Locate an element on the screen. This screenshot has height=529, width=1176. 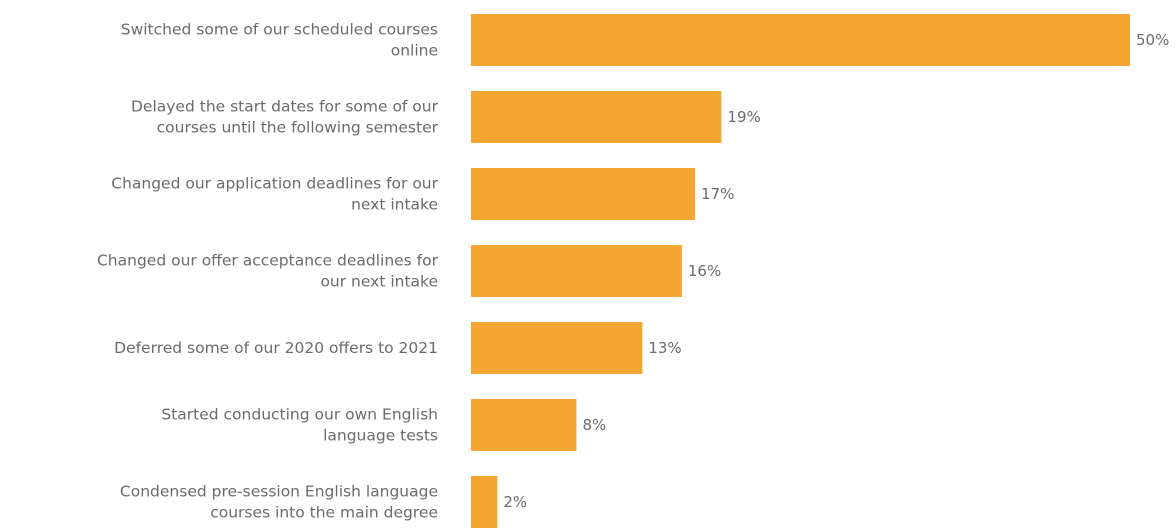
category-label-5: Deferred some of our 2020 offers to 2021 is located at coordinates (276, 348).